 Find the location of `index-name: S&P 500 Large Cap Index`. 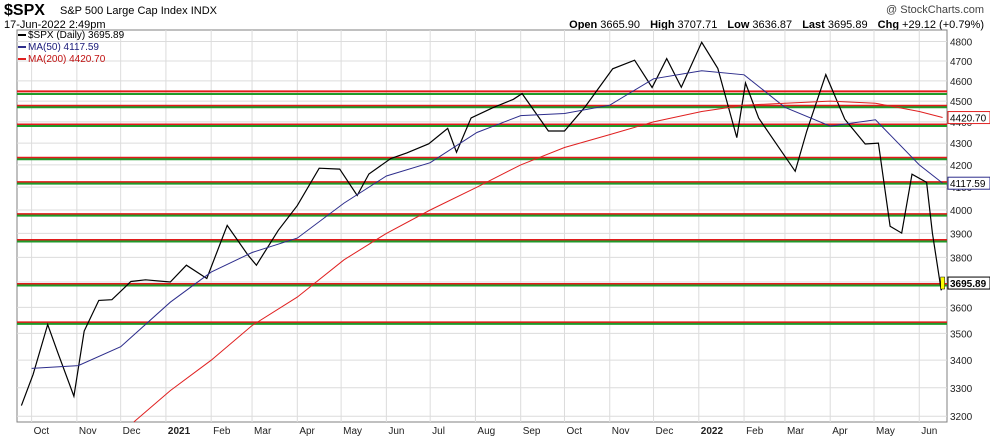

index-name: S&P 500 Large Cap Index is located at coordinates (124, 11).